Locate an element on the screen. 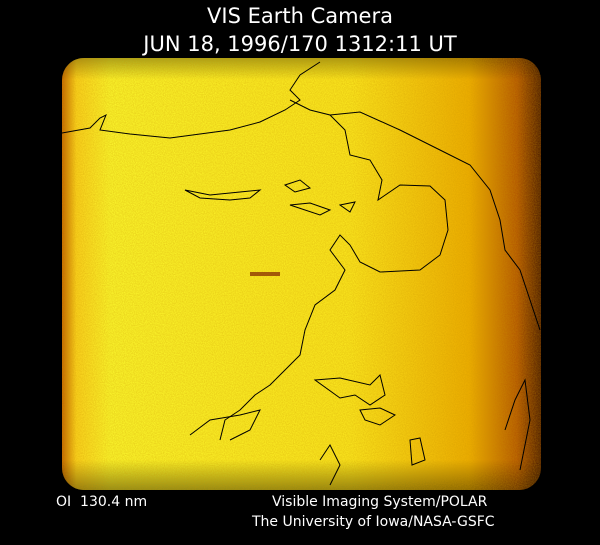 The image size is (600, 545). title: VIS Earth Camera is located at coordinates (300, 16).